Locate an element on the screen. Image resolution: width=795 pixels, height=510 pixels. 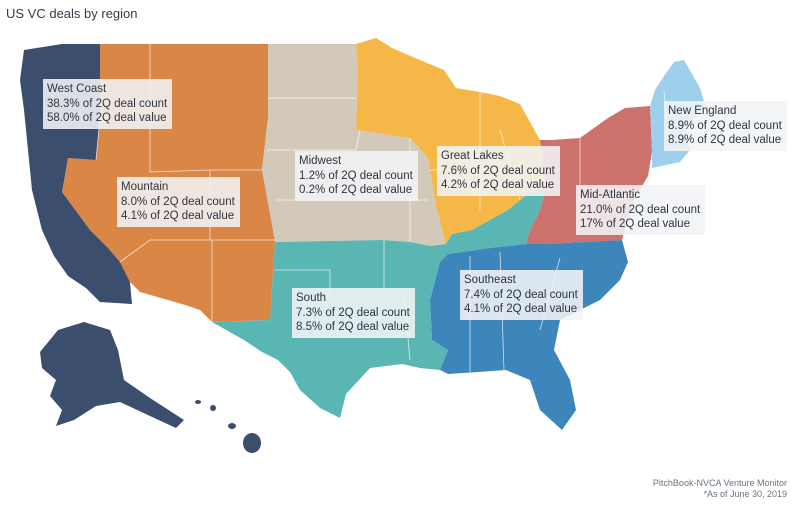
label-new-england-count: 8.9% of 2Q deal count is located at coordinates (725, 125).